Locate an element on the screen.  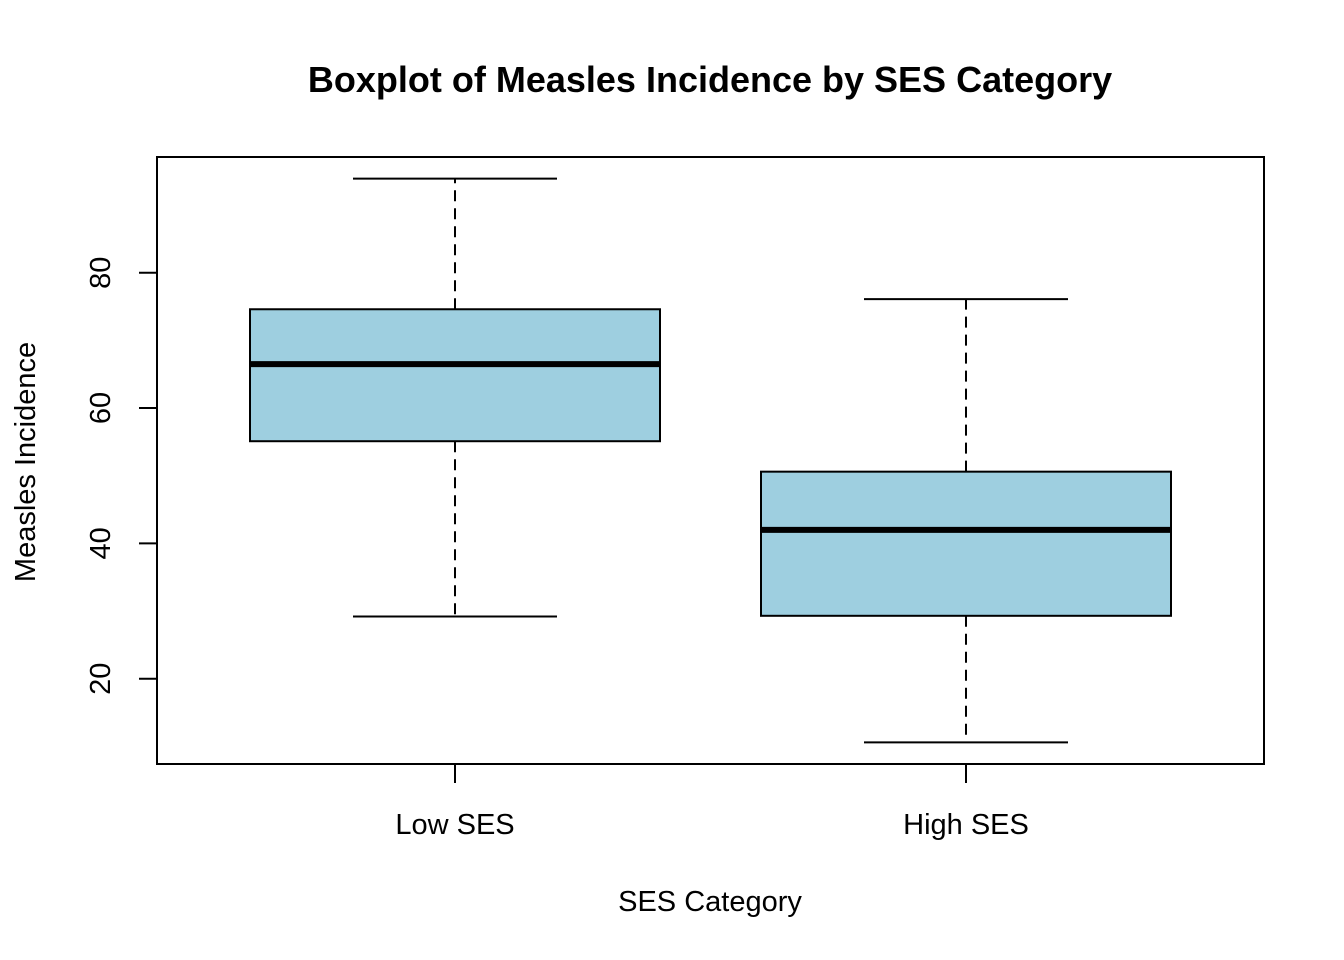
x-axis-label: SES Category is located at coordinates (710, 902).